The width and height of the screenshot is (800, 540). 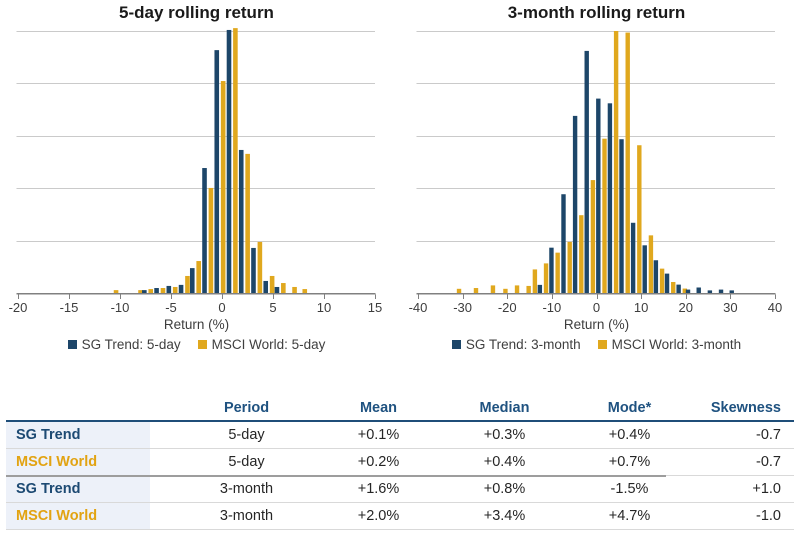 What do you see at coordinates (272, 307) in the screenshot?
I see `x-tick-label: 5` at bounding box center [272, 307].